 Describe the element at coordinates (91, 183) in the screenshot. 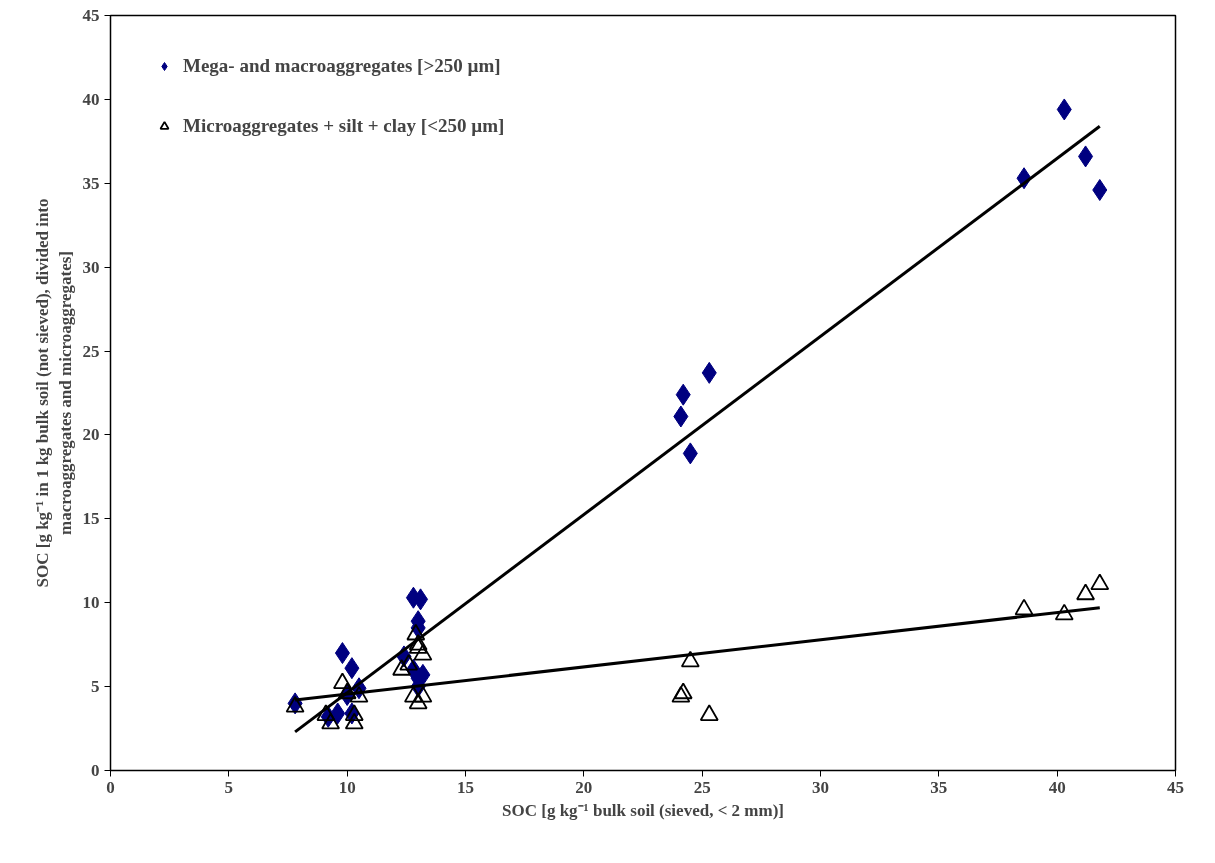

I see `y-tick-label: 35` at that location.